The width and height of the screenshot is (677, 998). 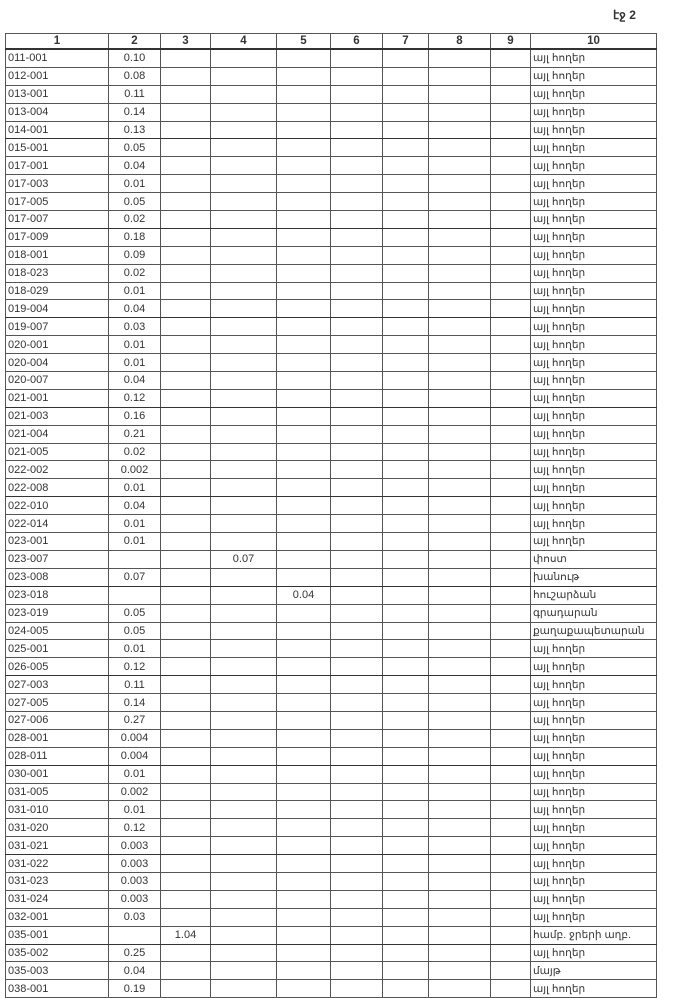 I want to click on parcel-code-cell: 021-005, so click(x=57, y=452).